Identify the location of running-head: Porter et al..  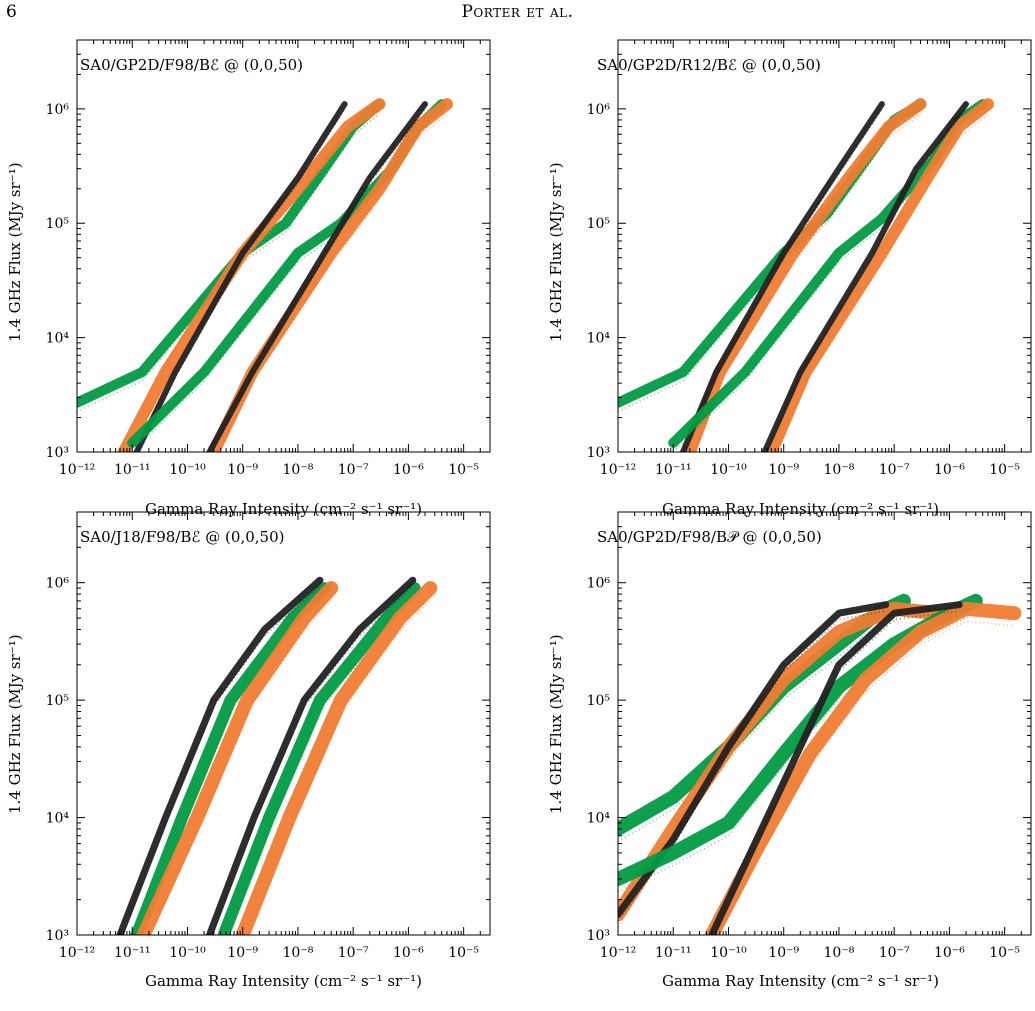
(517, 12).